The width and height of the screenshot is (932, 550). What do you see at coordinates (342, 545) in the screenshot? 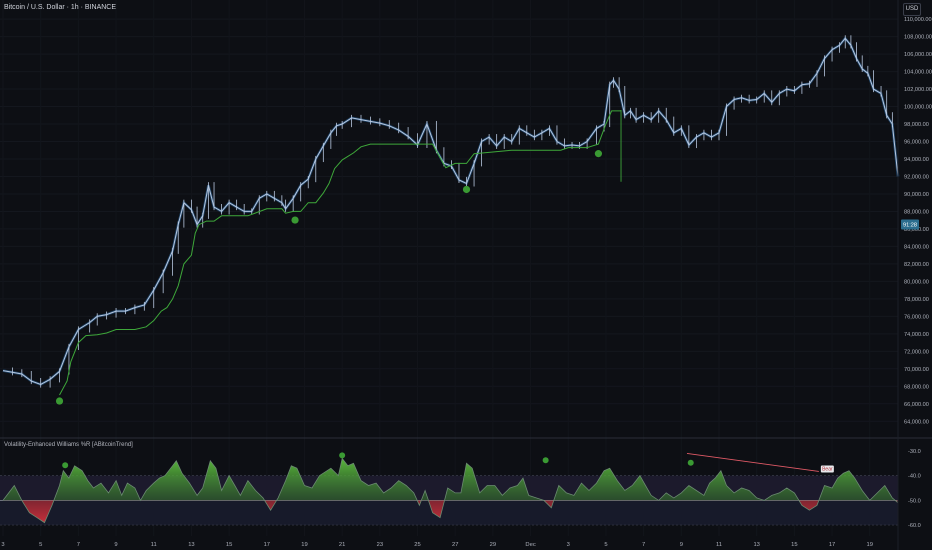
I see `time-tick-label: 21` at bounding box center [342, 545].